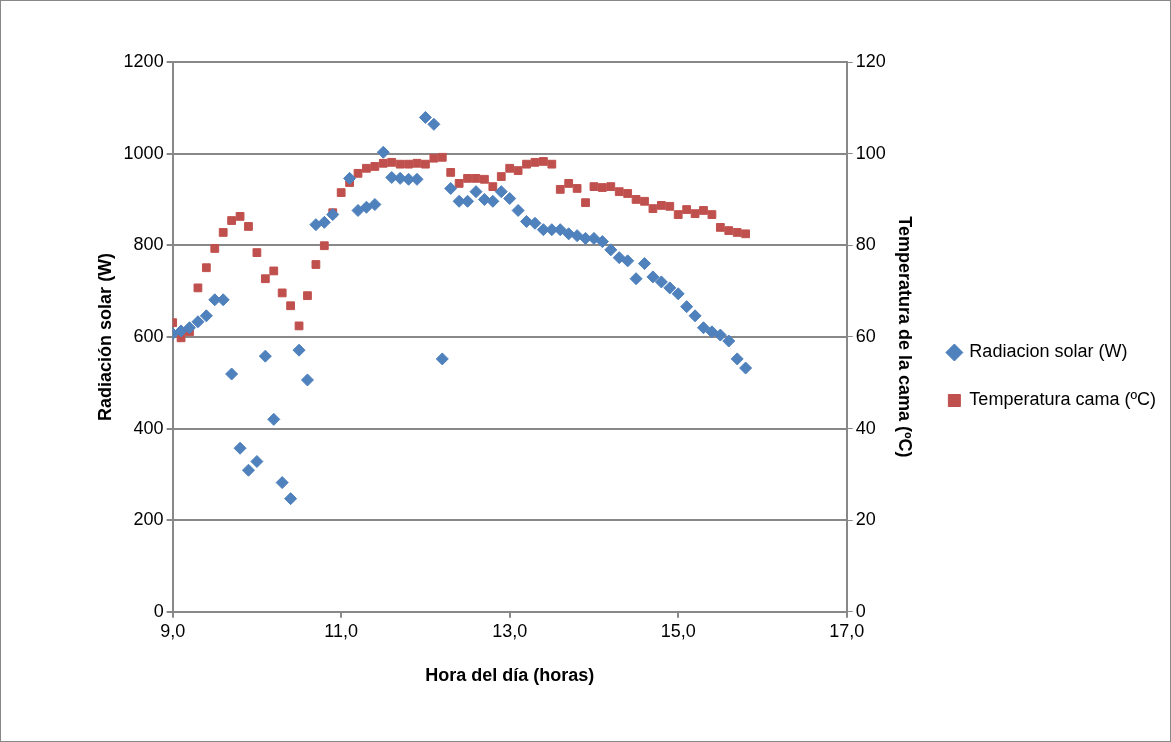  I want to click on y-tick-label: 600, so click(148, 335).